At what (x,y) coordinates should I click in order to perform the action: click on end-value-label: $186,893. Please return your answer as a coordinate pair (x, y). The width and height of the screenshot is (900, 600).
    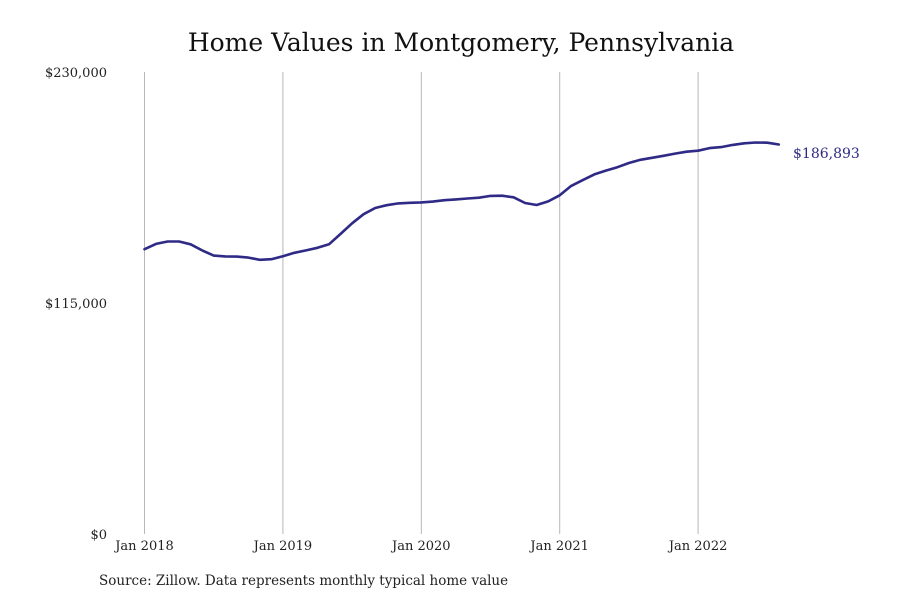
    Looking at the image, I should click on (826, 154).